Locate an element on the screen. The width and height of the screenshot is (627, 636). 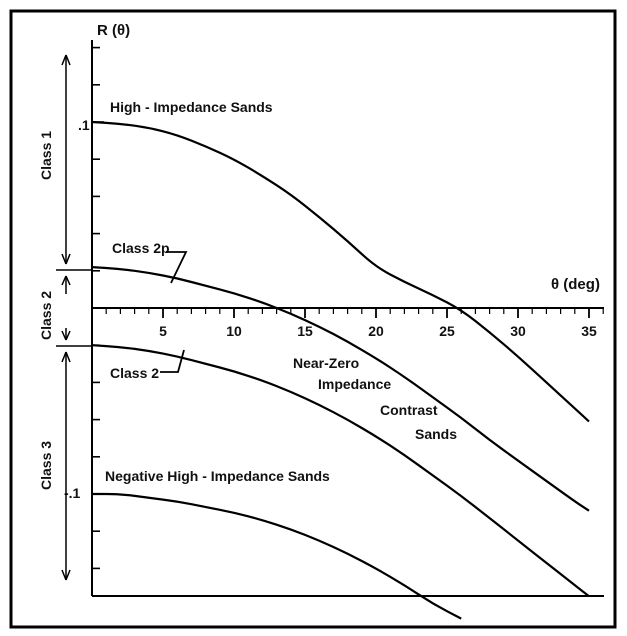
x-tick-label: 15 is located at coordinates (305, 331).